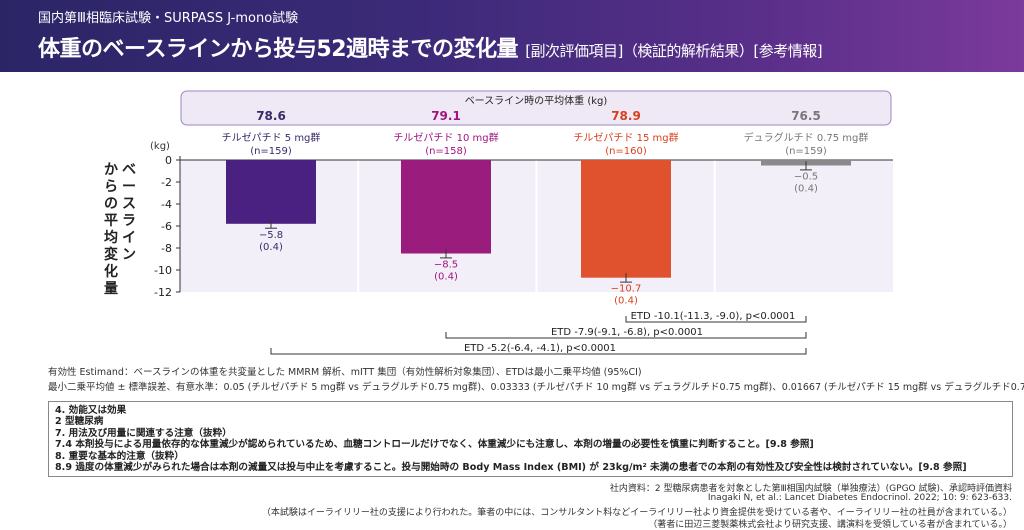  What do you see at coordinates (806, 116) in the screenshot?
I see `baseline-weight-value: 76.5` at bounding box center [806, 116].